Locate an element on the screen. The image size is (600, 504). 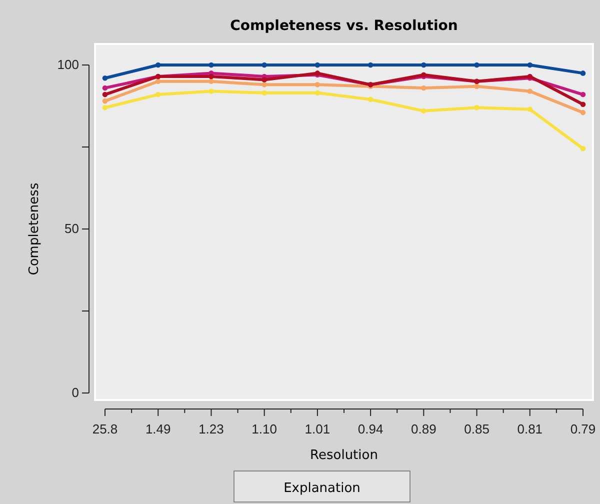
y-tick-label: 100 is located at coordinates (68, 64).